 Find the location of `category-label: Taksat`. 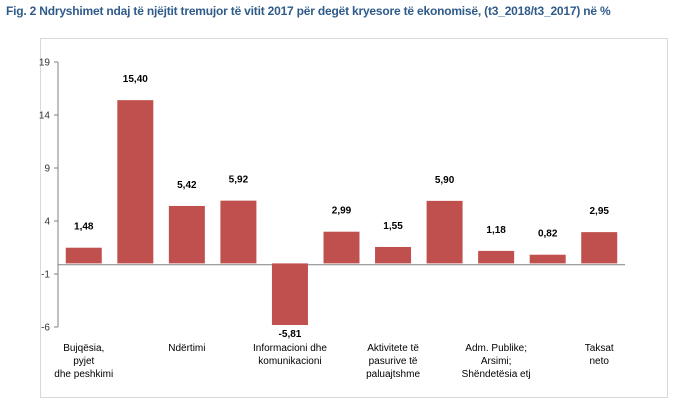

category-label: Taksat is located at coordinates (599, 348).